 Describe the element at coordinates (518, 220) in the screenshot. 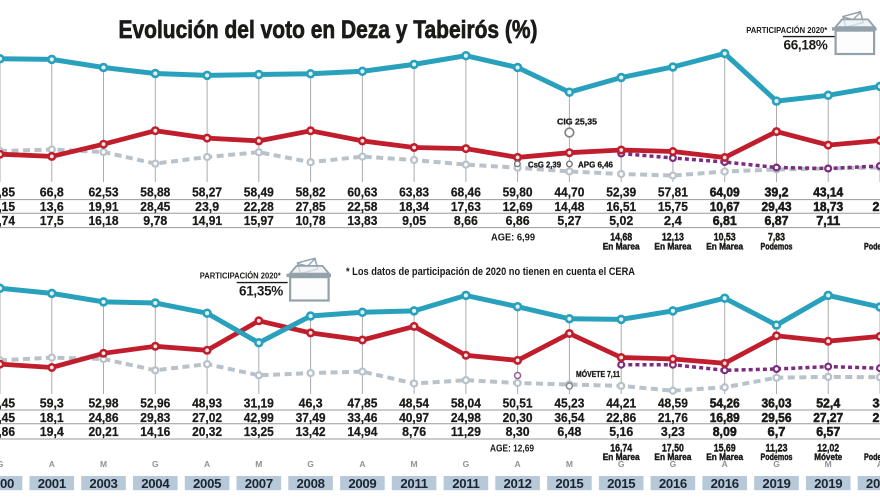

I see `svg-text: 6,86` at that location.